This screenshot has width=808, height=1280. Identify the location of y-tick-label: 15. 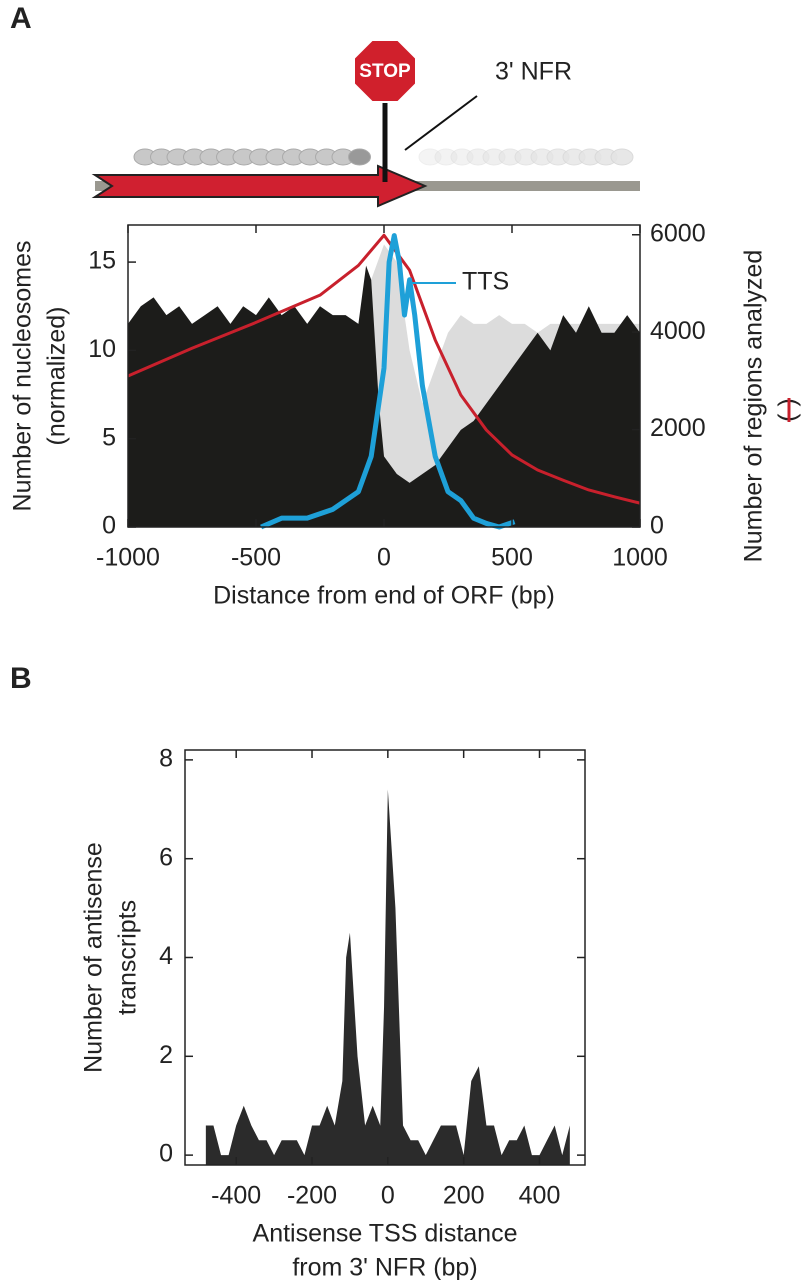
(102, 261).